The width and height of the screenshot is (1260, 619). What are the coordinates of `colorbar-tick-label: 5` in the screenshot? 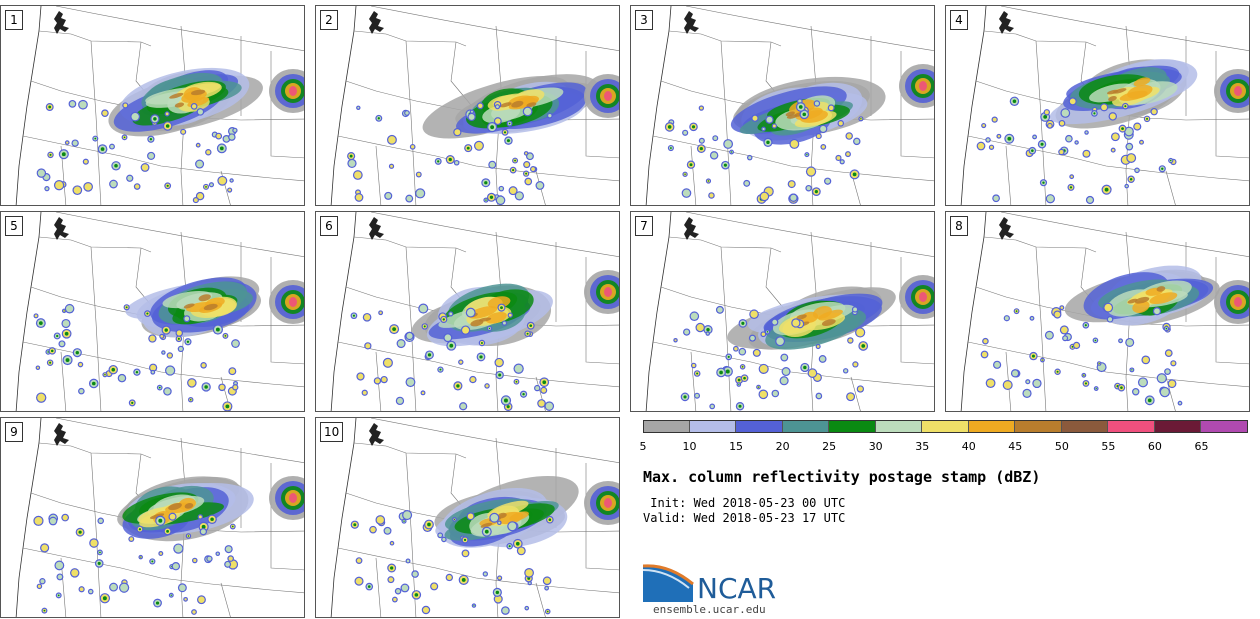 It's located at (643, 446).